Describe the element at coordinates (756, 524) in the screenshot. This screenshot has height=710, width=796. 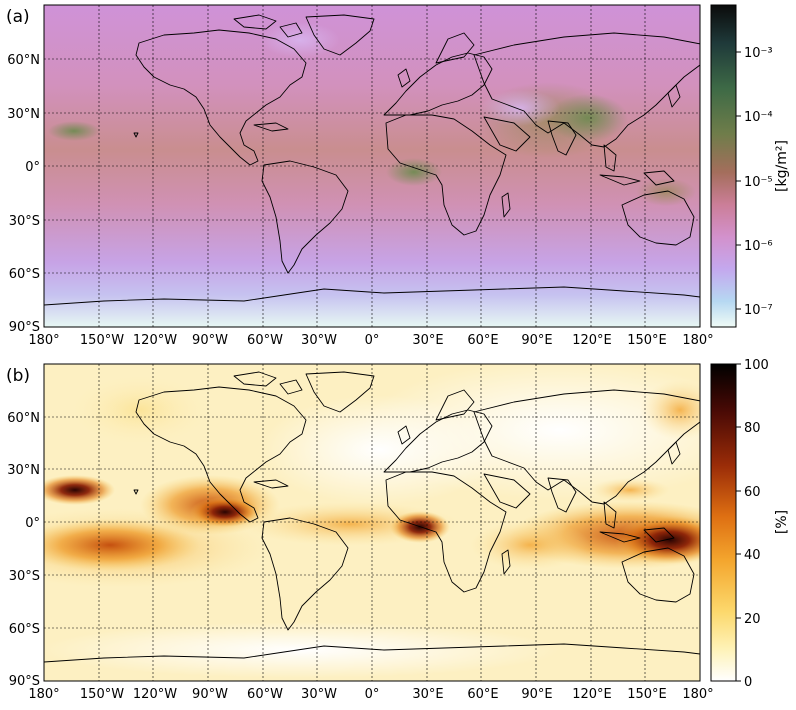
I see `colorbar-b-ticks: 100 80 60 40 20 0` at that location.